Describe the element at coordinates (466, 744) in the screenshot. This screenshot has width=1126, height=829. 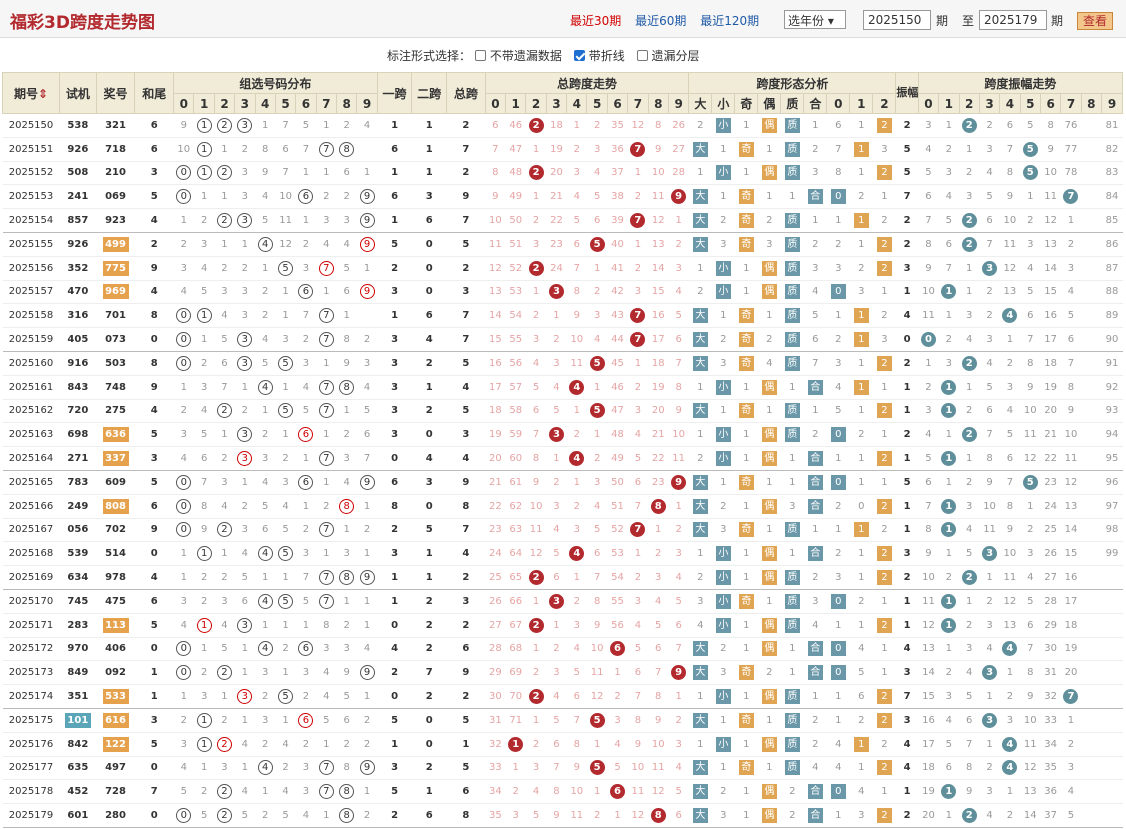
I see `cell-zongkua: 1` at that location.